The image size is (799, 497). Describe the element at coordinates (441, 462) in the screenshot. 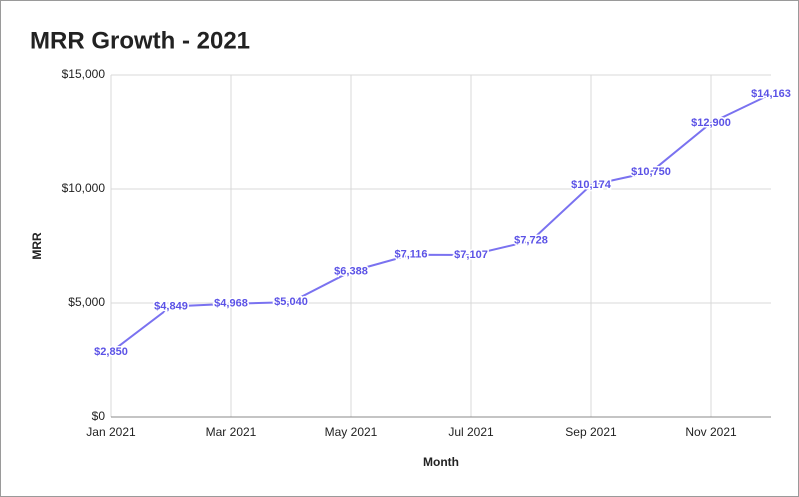

I see `x-axis-label: Month` at that location.